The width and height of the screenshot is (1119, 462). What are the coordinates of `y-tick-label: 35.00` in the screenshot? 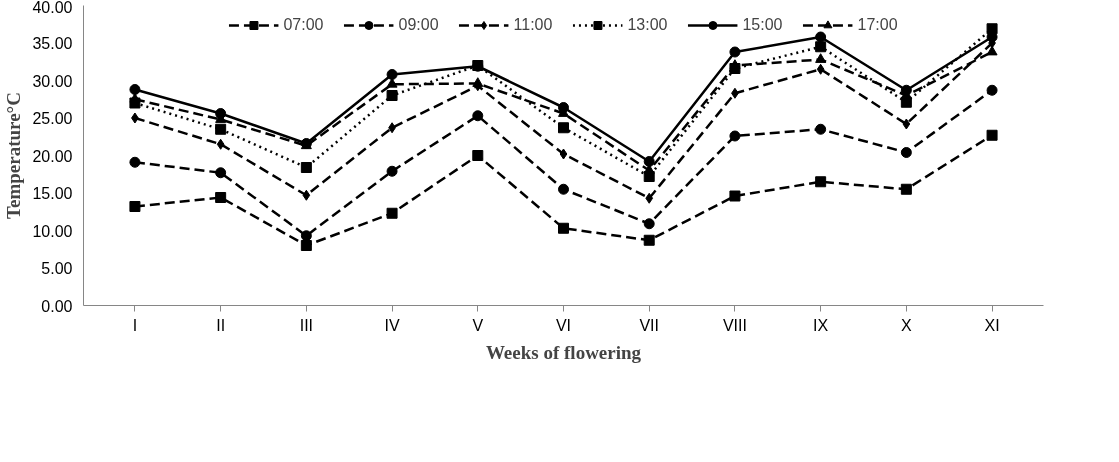 It's located at (52, 43).